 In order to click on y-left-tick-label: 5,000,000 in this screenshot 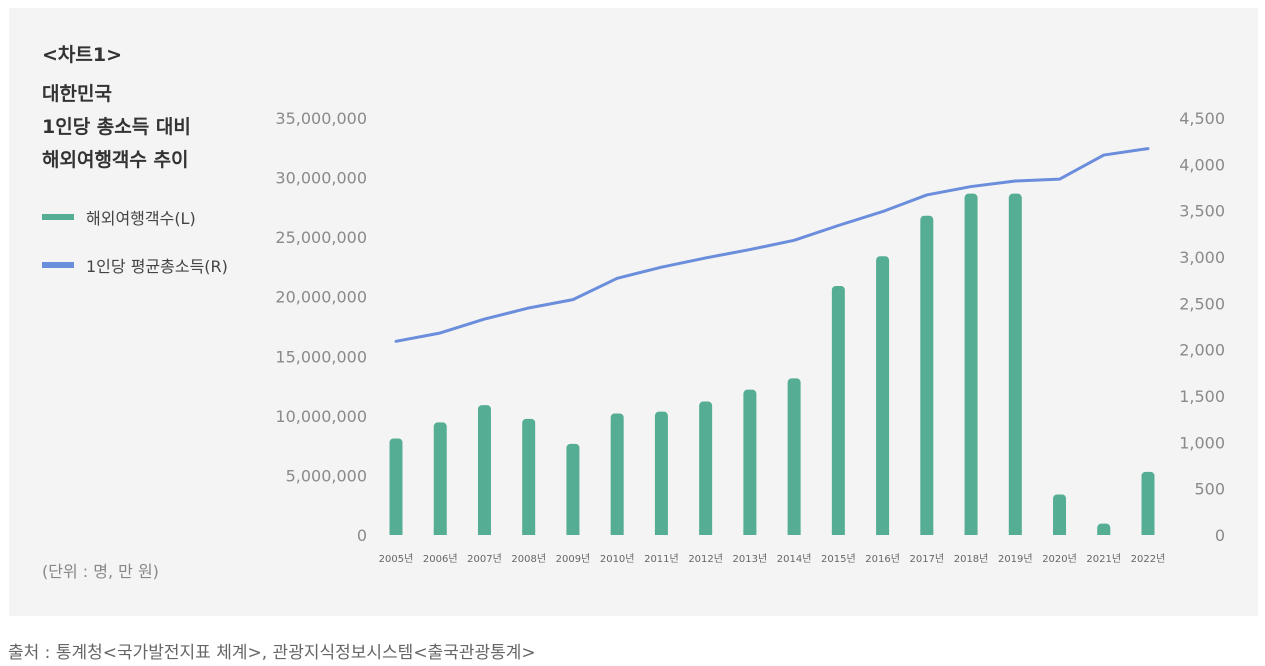, I will do `click(326, 475)`.